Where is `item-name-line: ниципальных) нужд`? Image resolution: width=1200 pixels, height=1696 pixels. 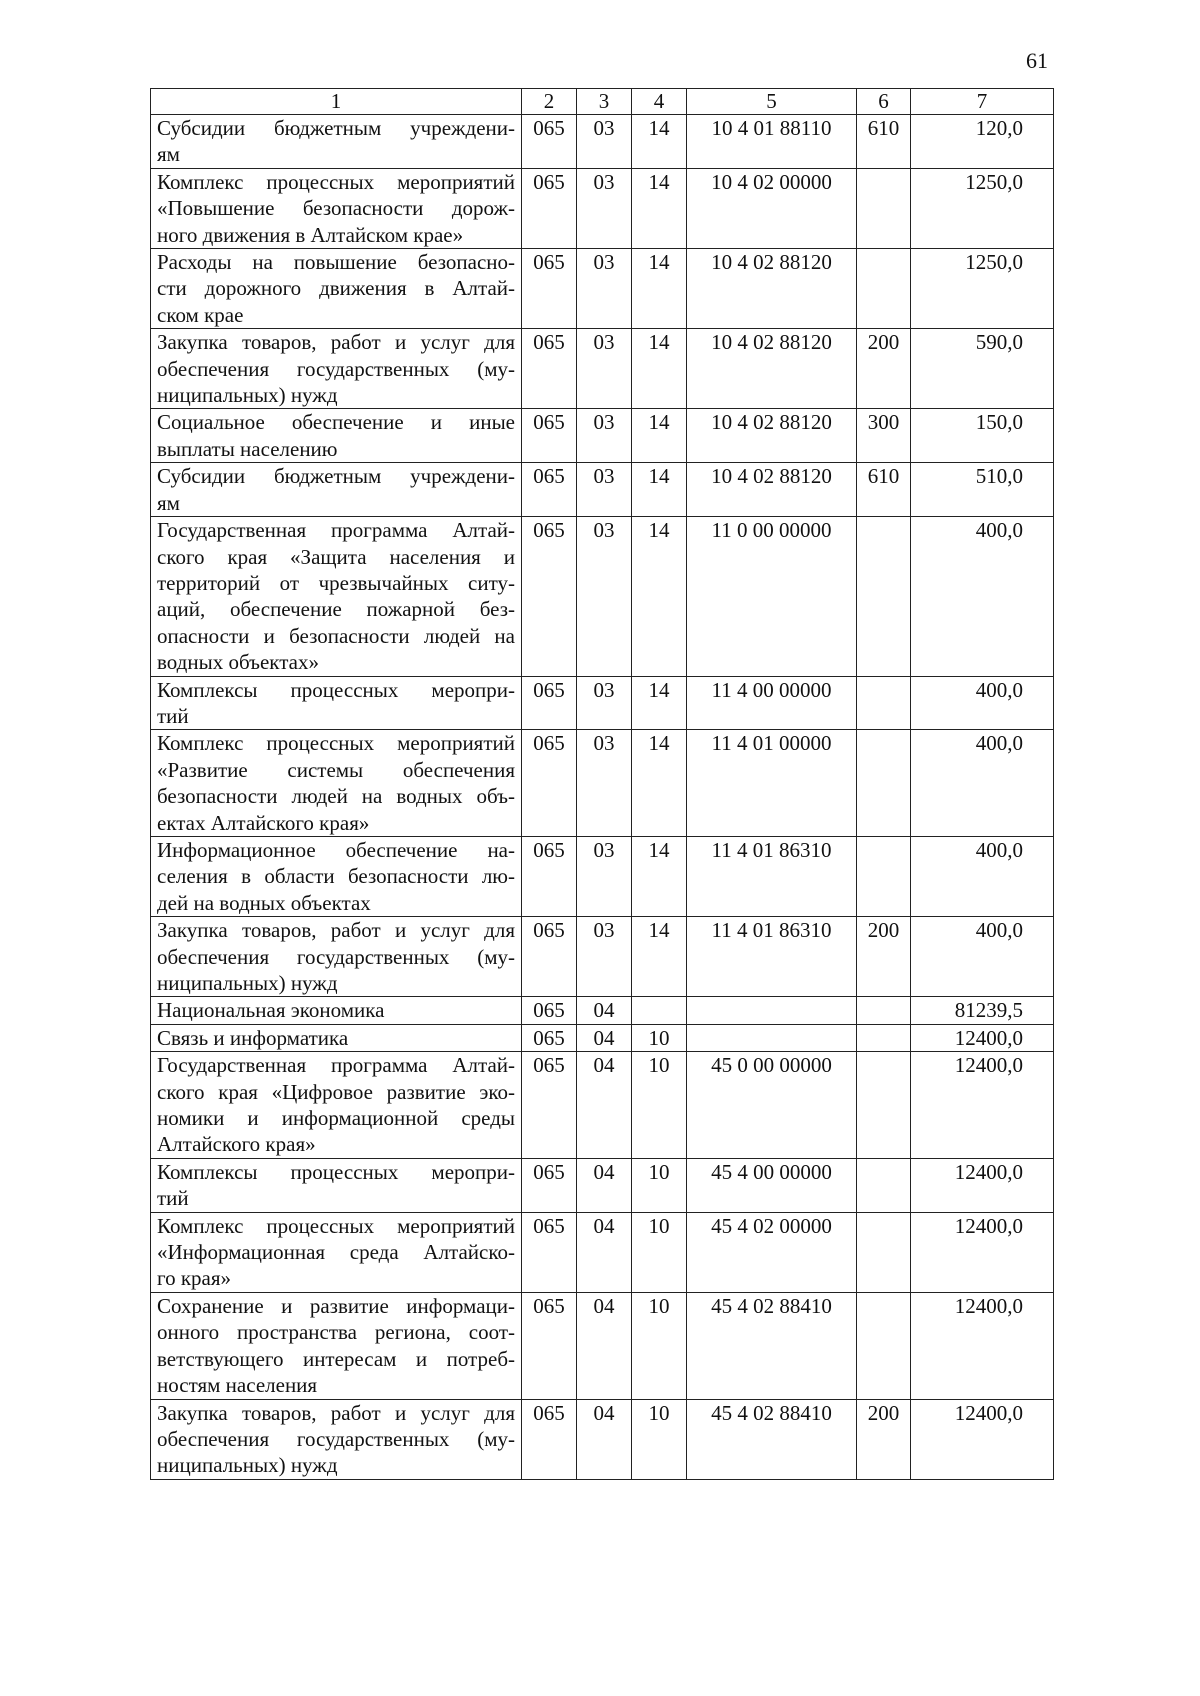 item-name-line: ниципальных) нужд is located at coordinates (247, 1465).